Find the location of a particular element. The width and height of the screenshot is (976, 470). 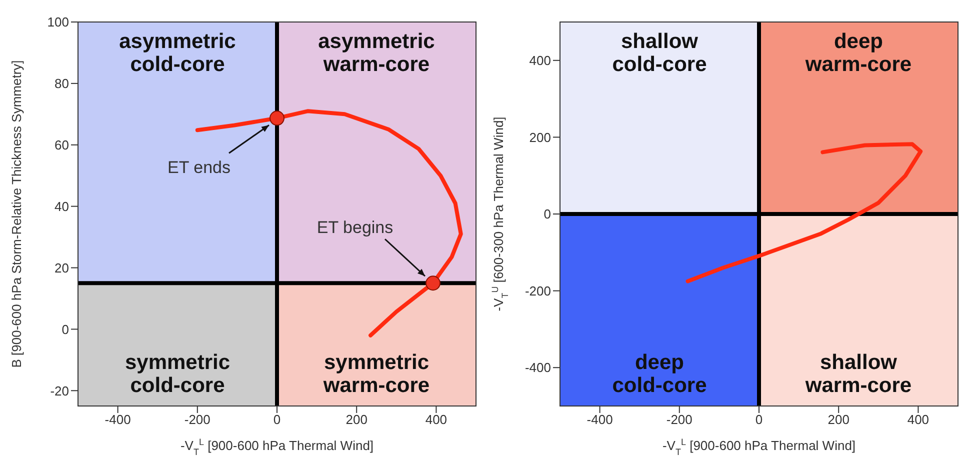

y-tick-label: 40 is located at coordinates (61, 206).